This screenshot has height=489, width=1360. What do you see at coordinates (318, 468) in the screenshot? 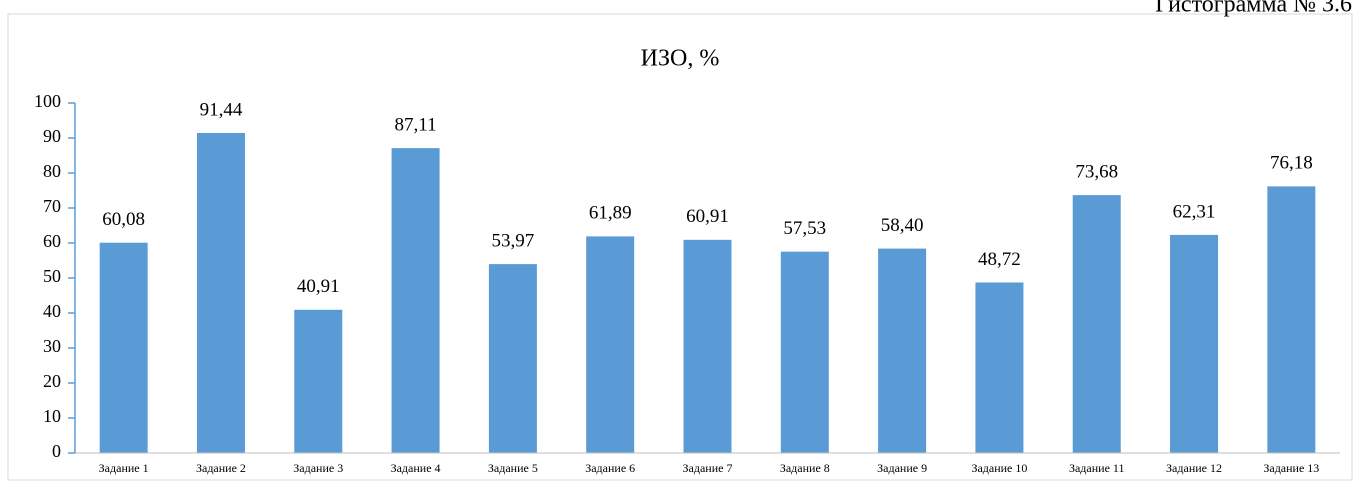
I see `x-tick-label: Задание 3` at bounding box center [318, 468].